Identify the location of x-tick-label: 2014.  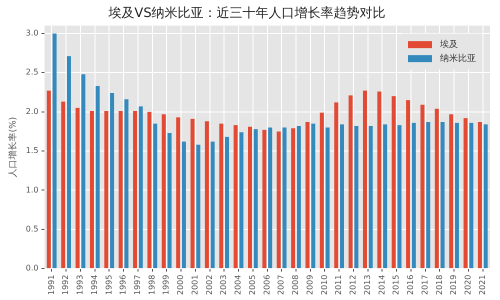
(381, 284).